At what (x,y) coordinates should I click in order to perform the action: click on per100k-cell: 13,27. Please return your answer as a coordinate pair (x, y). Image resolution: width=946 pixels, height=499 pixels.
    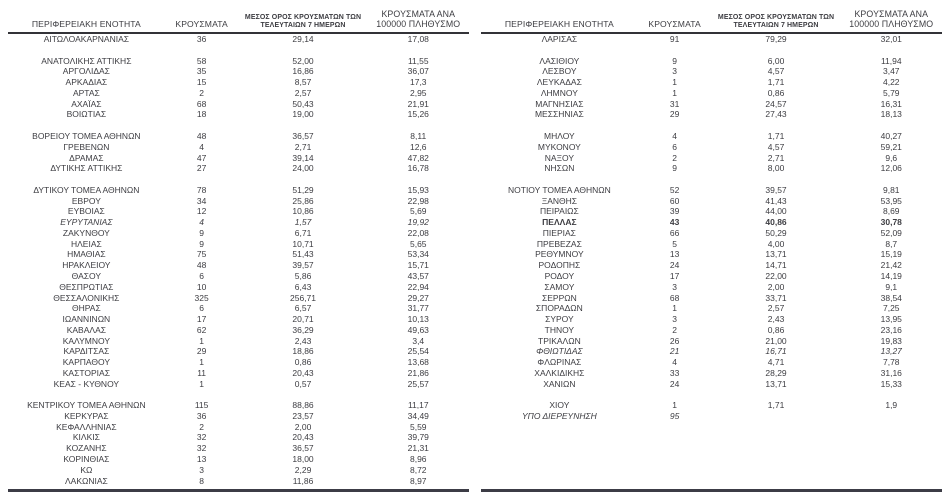
    Looking at the image, I should click on (891, 351).